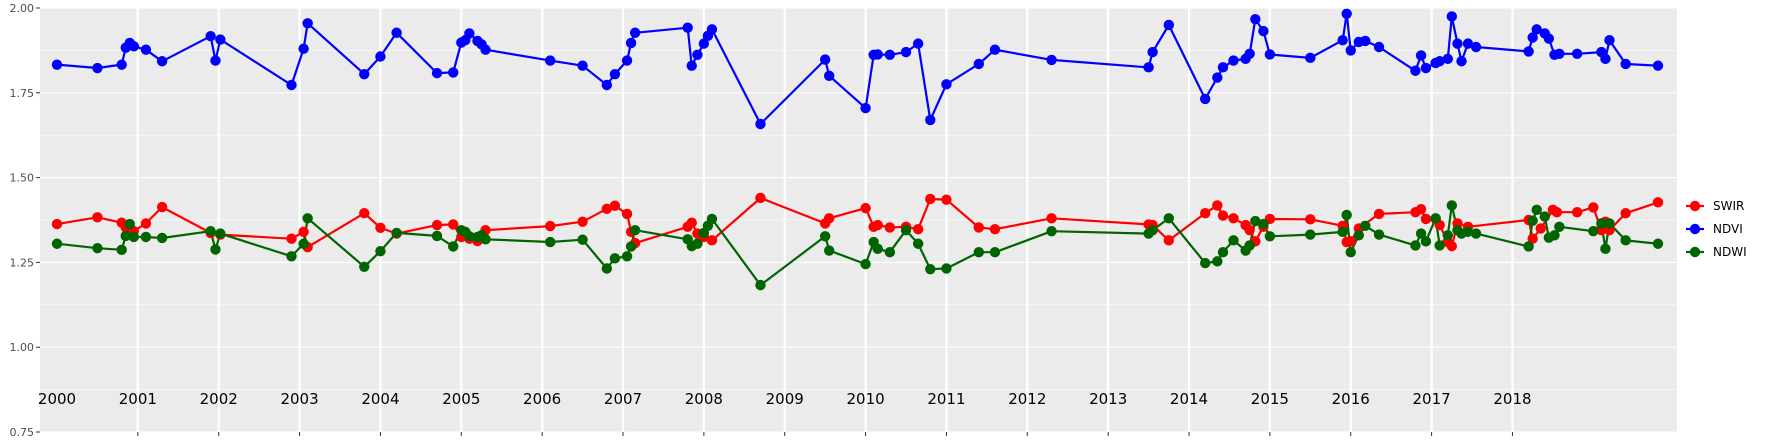 The height and width of the screenshot is (446, 1773). What do you see at coordinates (1728, 206) in the screenshot?
I see `legend-label: SWIR` at bounding box center [1728, 206].